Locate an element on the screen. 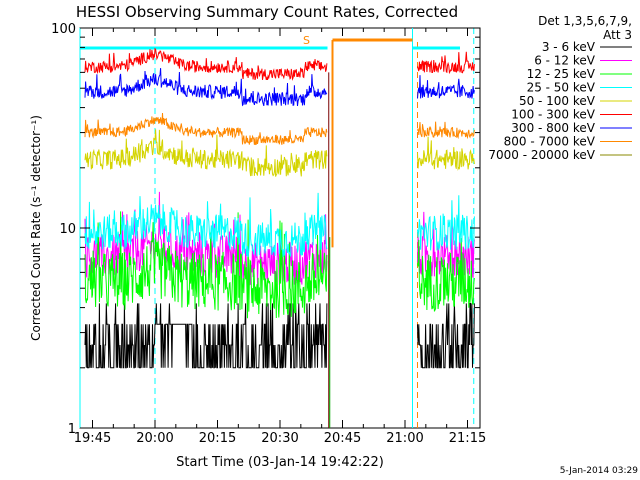 This screenshot has width=640, height=480. x-tick-label: 21:00 is located at coordinates (404, 438).